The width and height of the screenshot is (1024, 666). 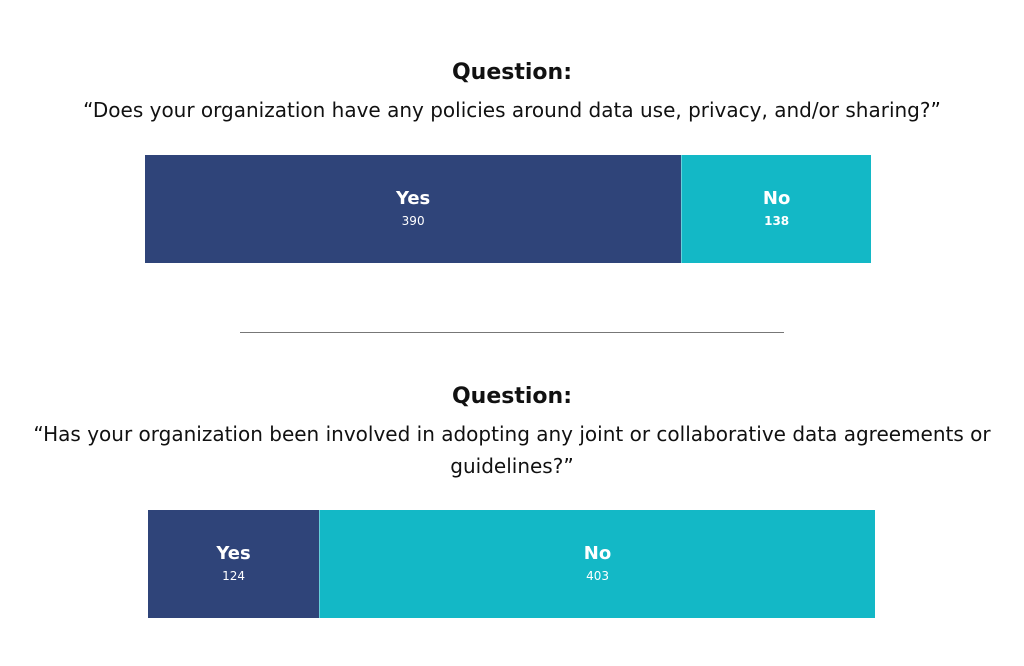 I want to click on chart-2-yes-segment: Yes 124, so click(x=234, y=564).